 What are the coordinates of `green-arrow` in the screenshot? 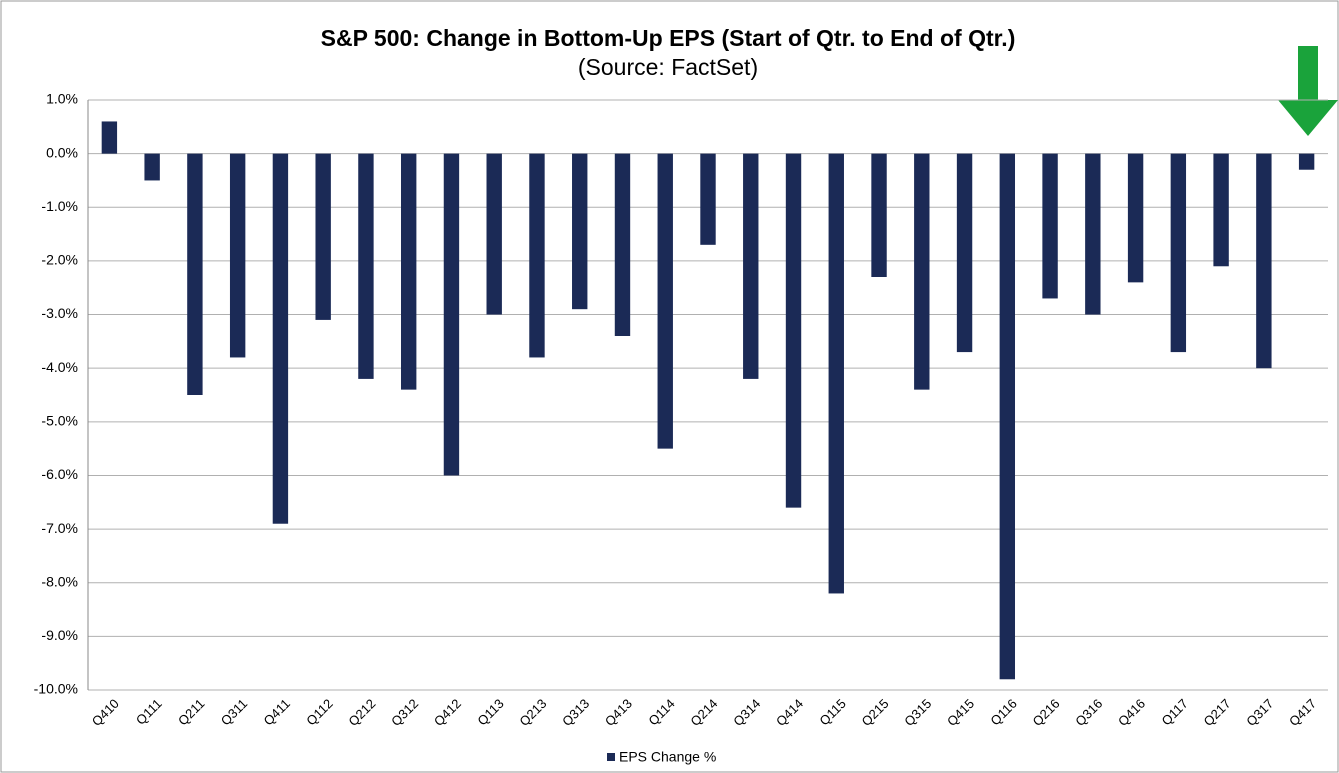 It's located at (1308, 91).